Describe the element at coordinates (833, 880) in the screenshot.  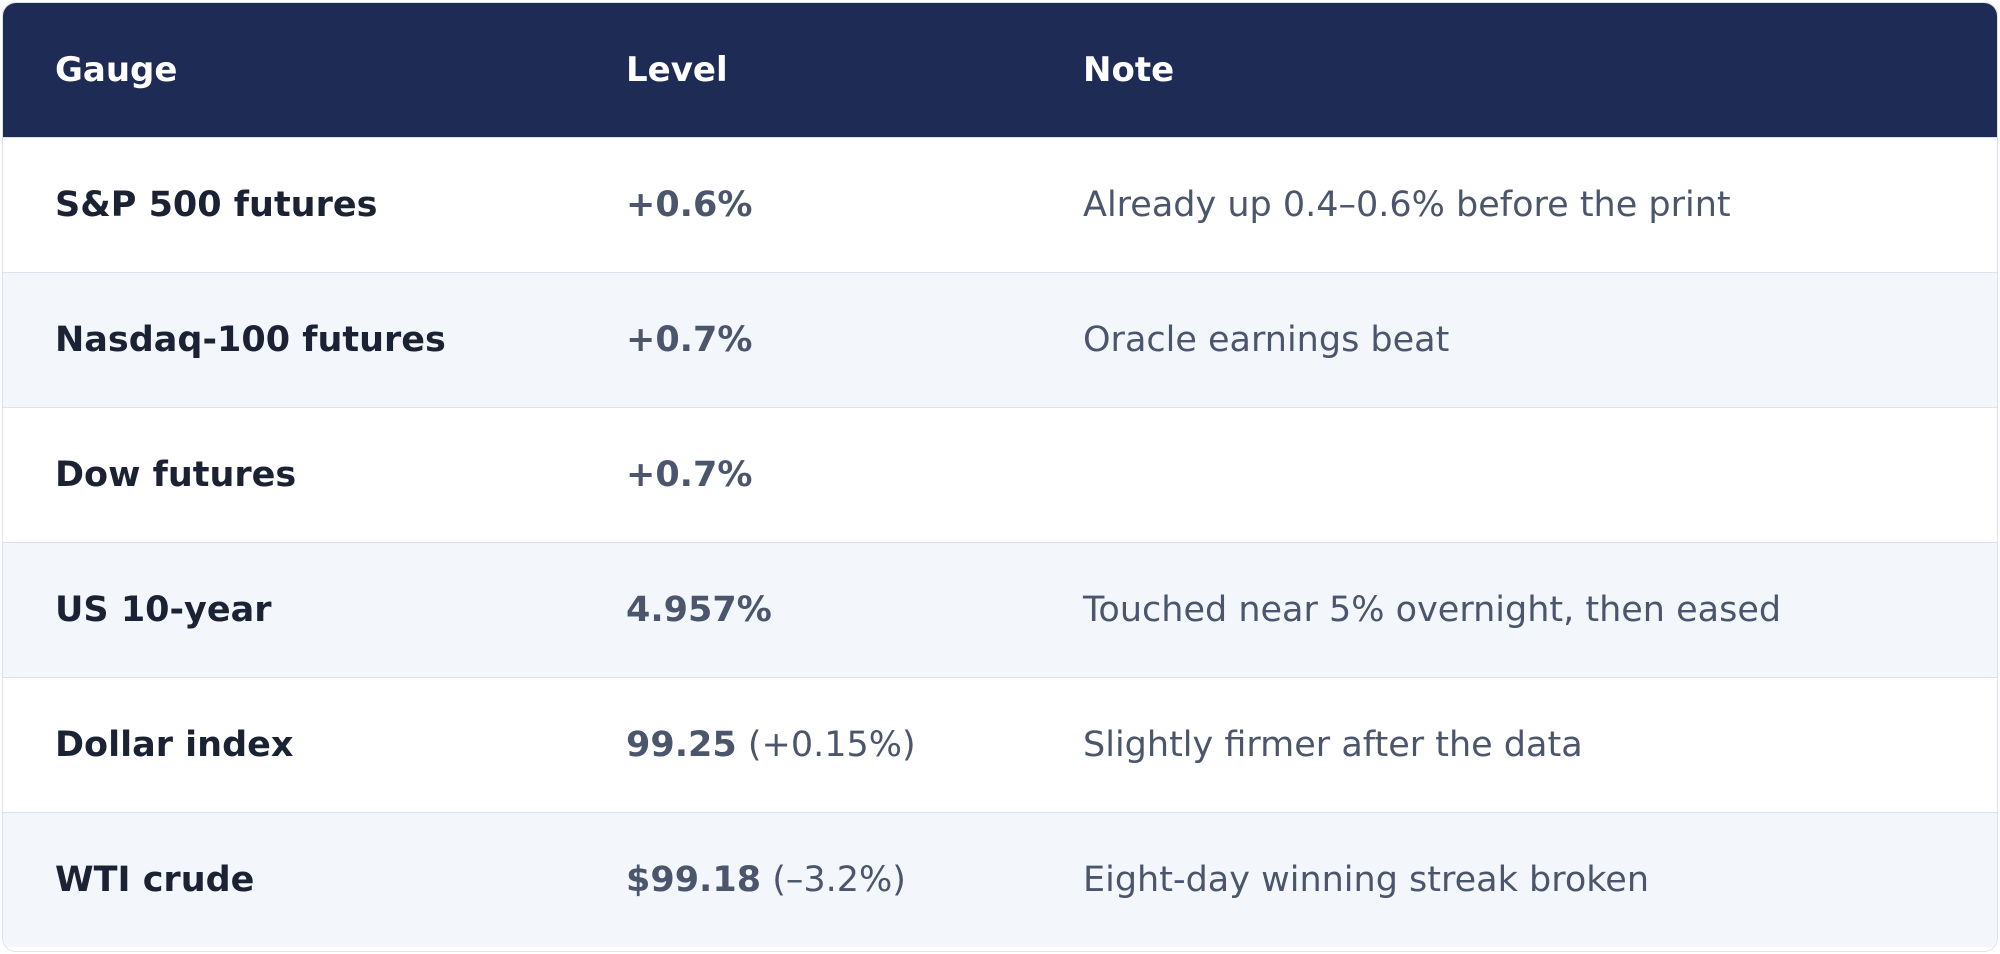
I see `level-change: (–3.2%)` at that location.